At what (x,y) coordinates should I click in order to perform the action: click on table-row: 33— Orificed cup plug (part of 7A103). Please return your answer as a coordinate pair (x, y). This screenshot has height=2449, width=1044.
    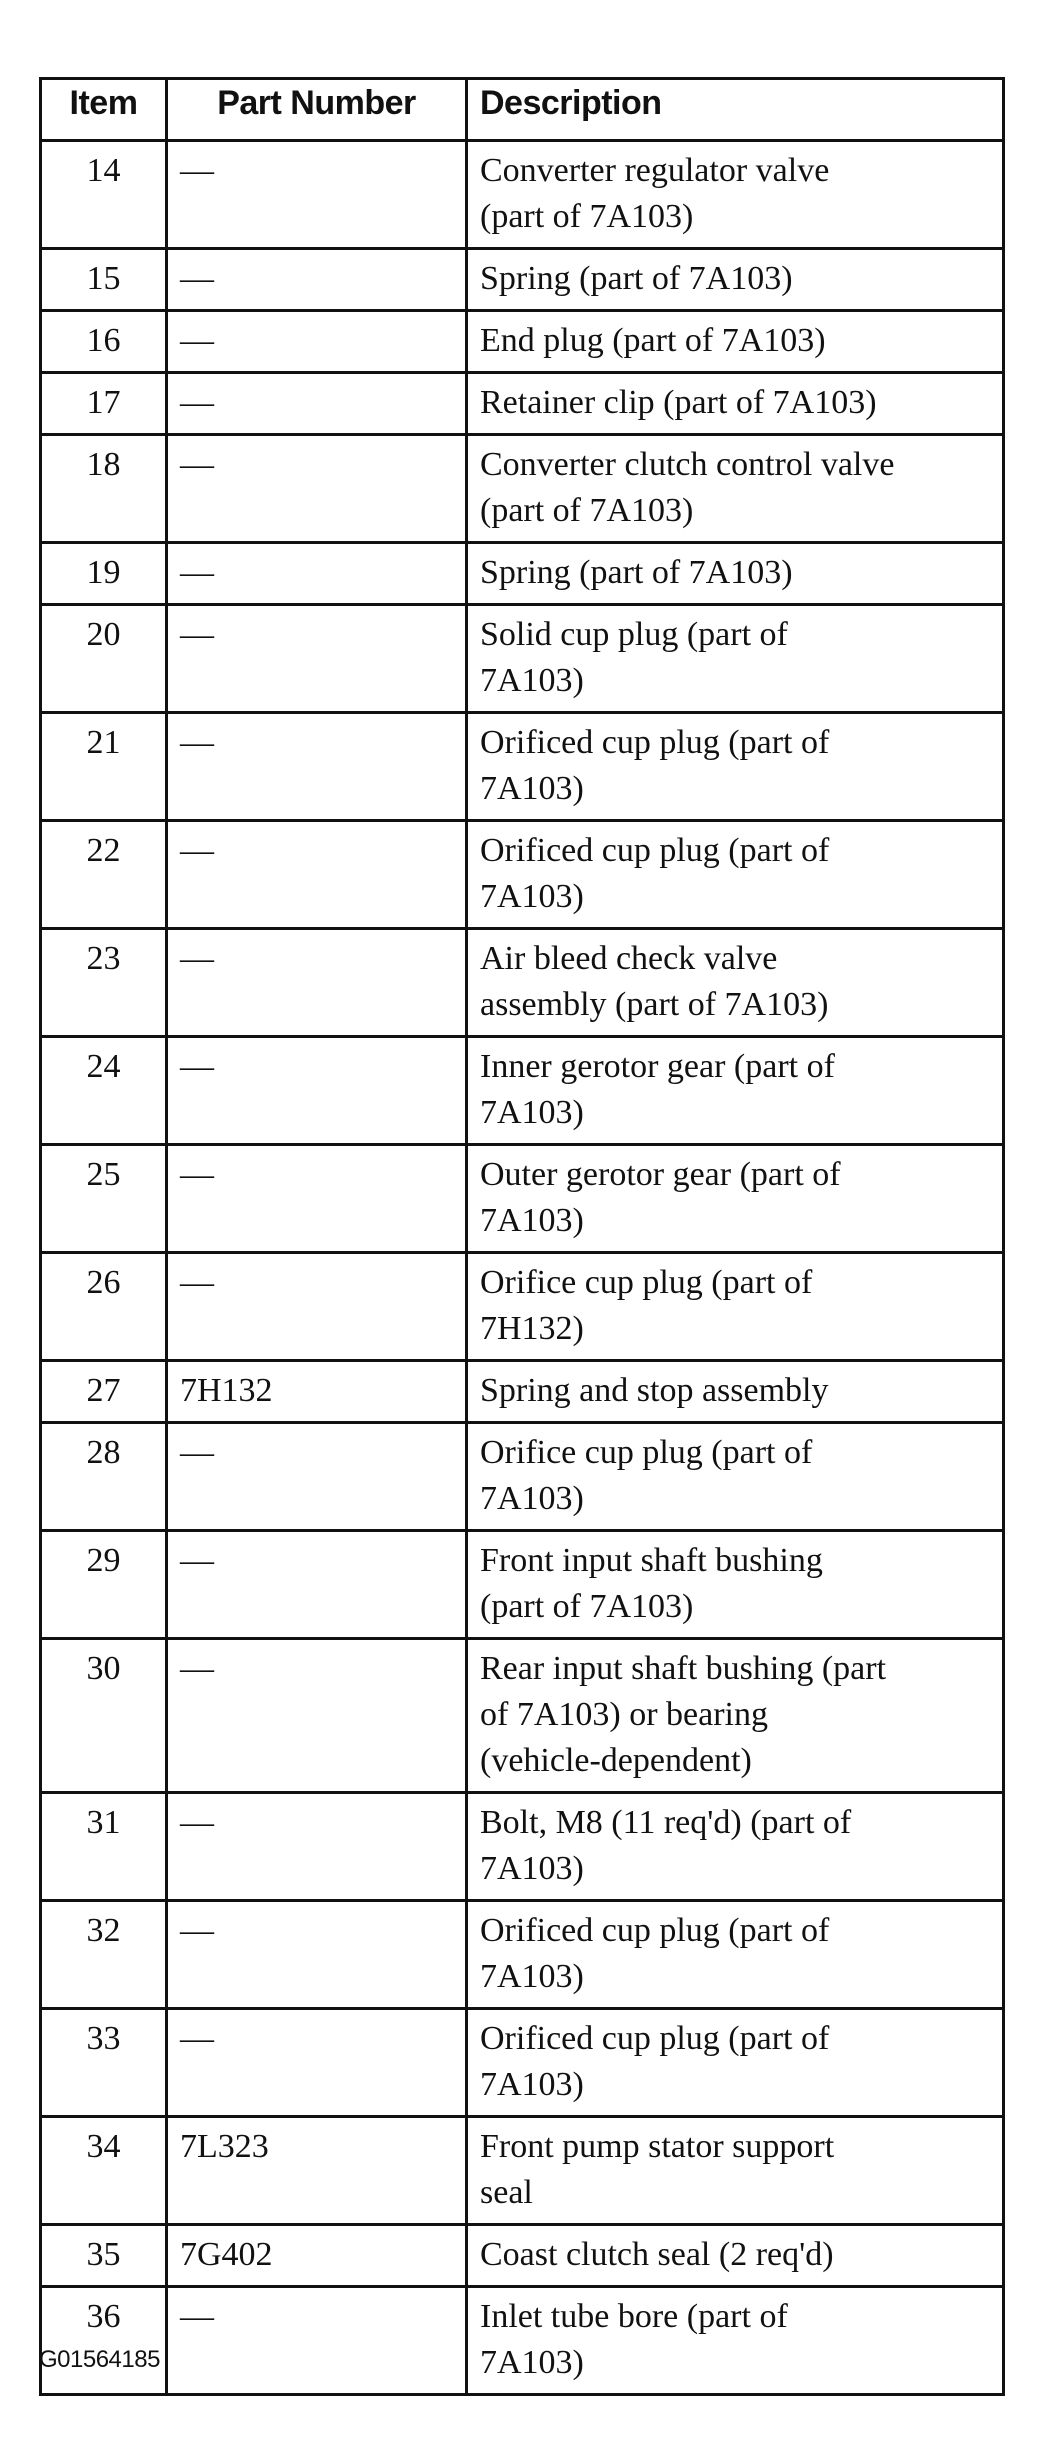
    Looking at the image, I should click on (522, 2062).